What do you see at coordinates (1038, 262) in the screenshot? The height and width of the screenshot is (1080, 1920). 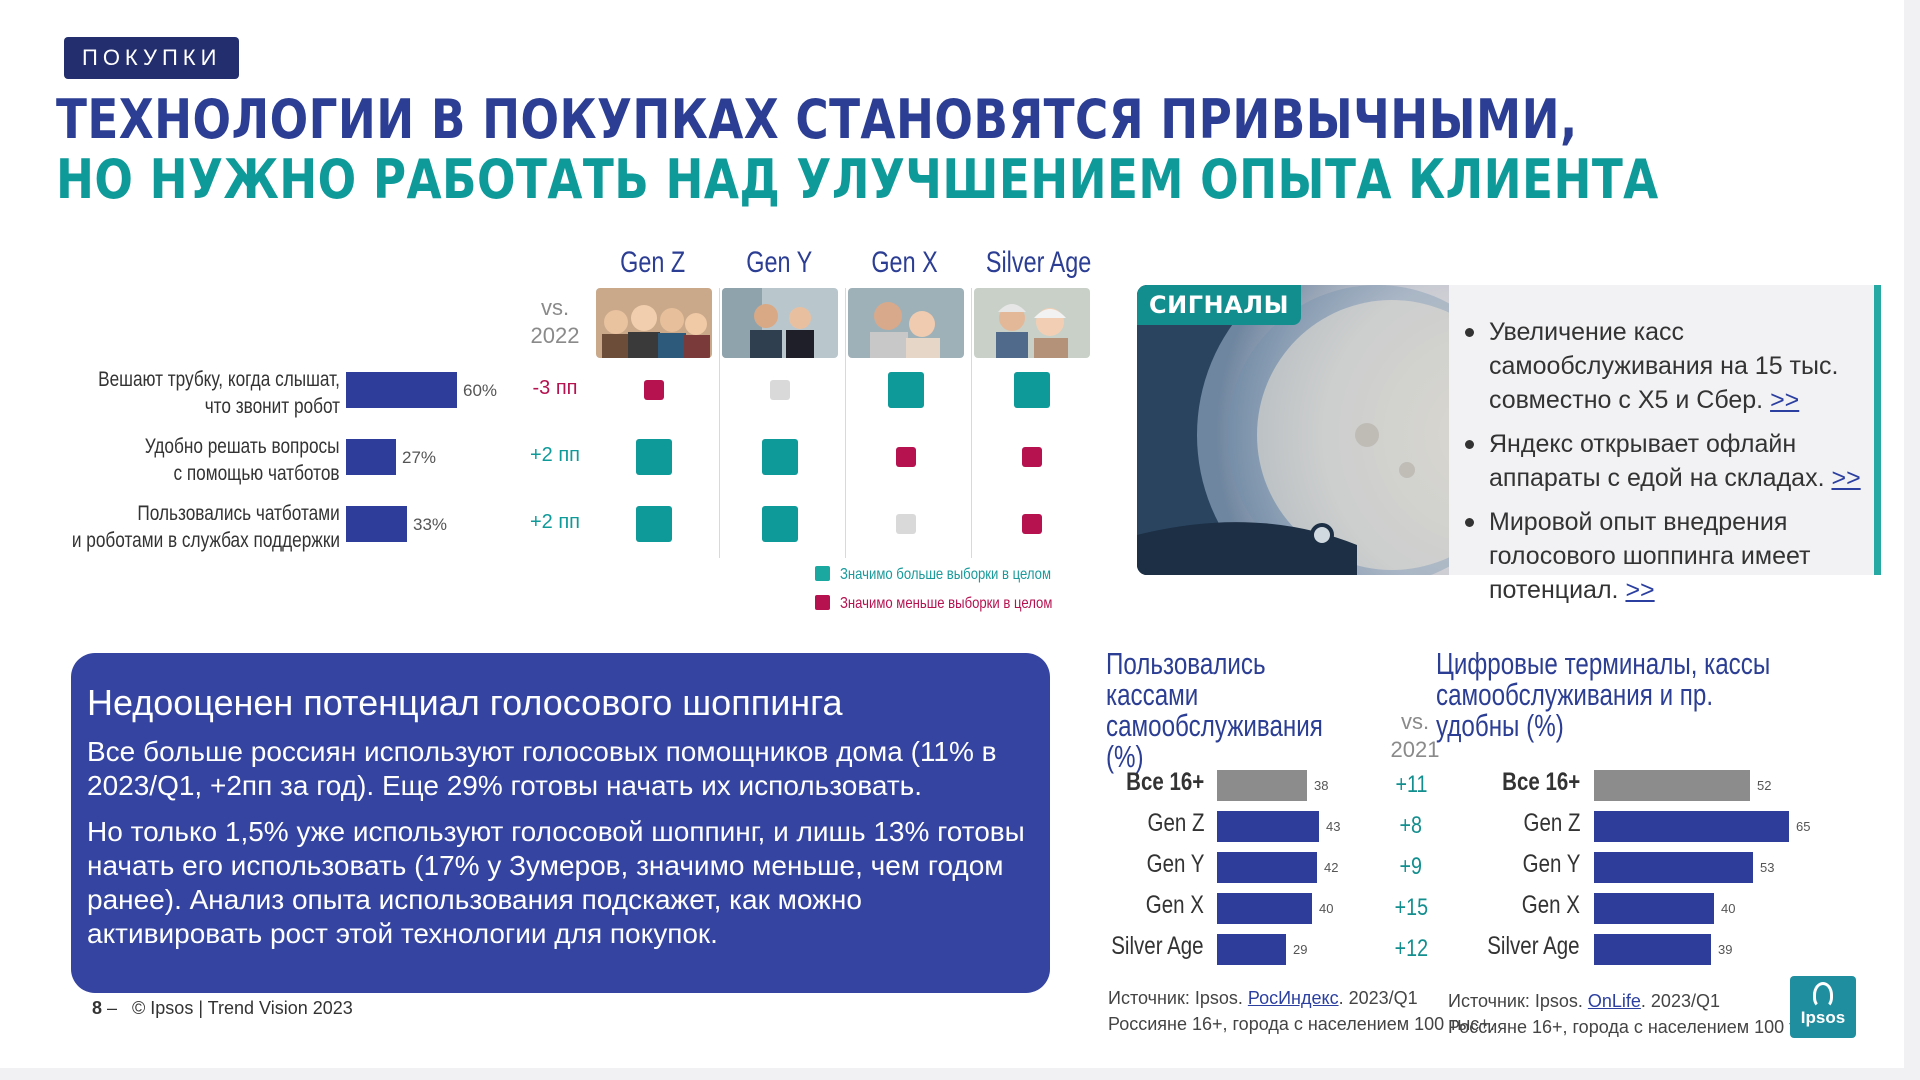 I see `gen-header-silver: Silver Age` at bounding box center [1038, 262].